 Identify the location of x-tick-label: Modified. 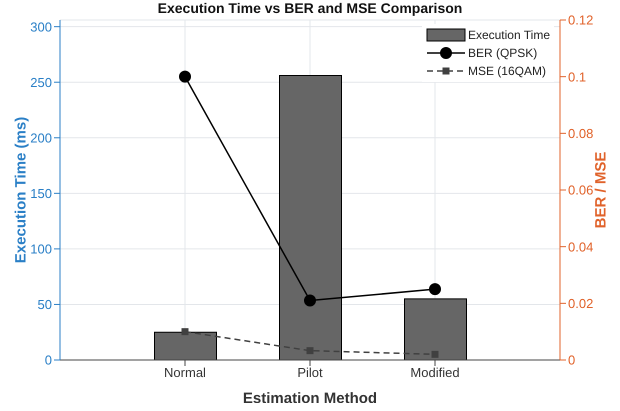
(435, 372).